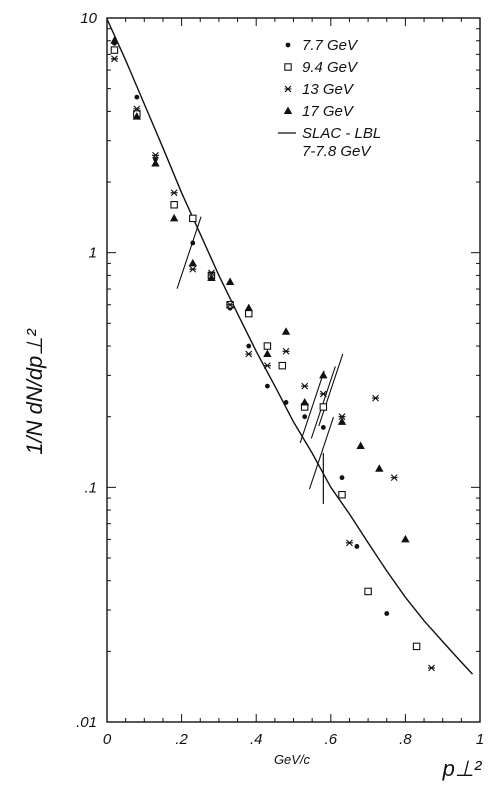 The width and height of the screenshot is (488, 786). Describe the element at coordinates (87, 370) in the screenshot. I see `y-tick-labels: 10 1 .1 .01` at that location.